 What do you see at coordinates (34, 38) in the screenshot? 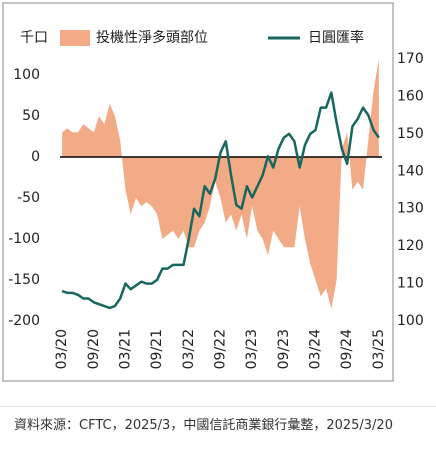
I see `y-axis-unit: 千口` at bounding box center [34, 38].